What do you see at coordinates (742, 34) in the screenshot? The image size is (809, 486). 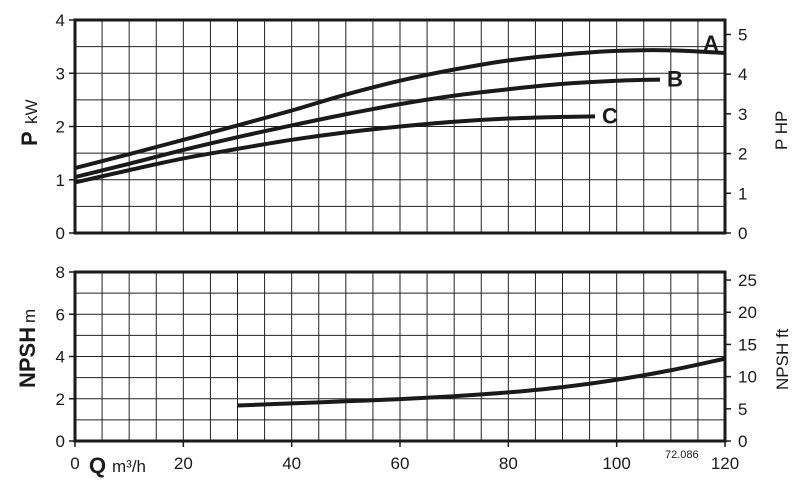 I see `power-right-tick-label: 5` at bounding box center [742, 34].